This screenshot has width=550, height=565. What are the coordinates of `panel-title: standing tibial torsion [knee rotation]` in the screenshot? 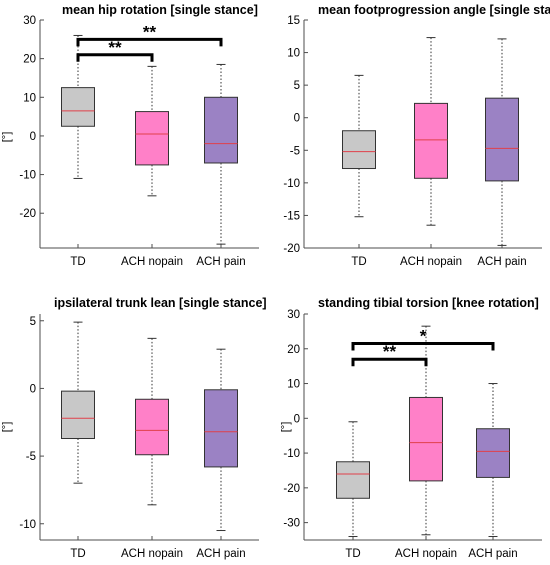 It's located at (428, 303).